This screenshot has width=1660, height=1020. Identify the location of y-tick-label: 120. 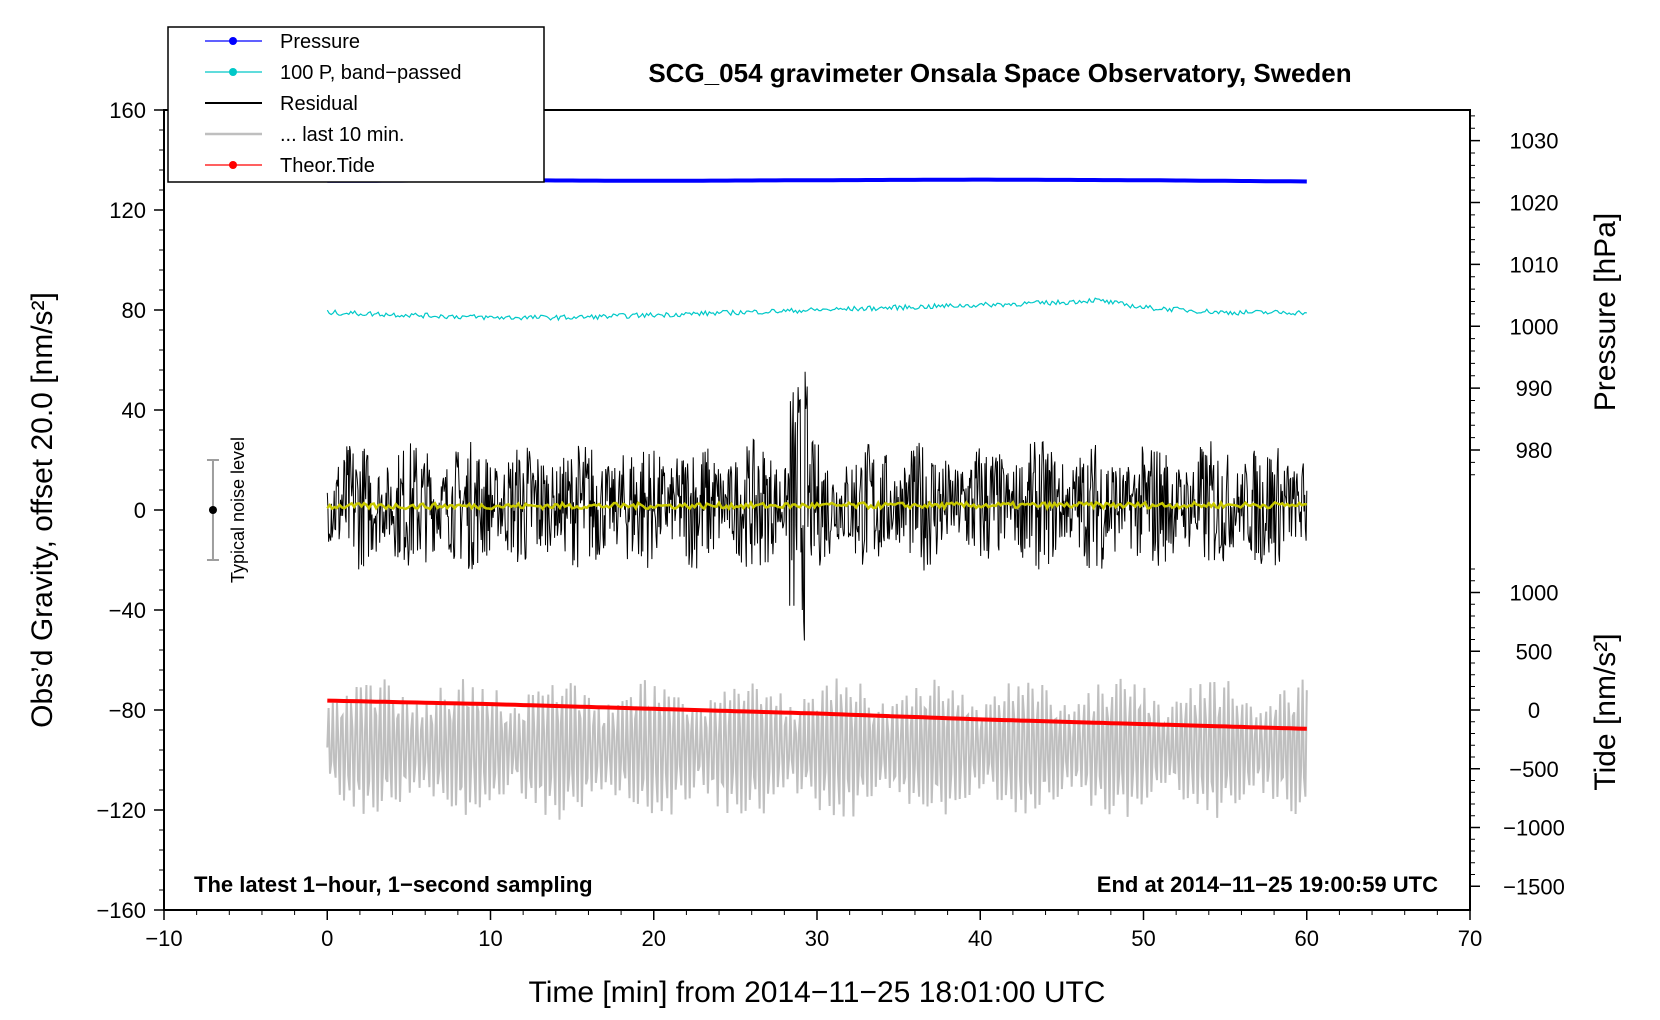
(127, 210).